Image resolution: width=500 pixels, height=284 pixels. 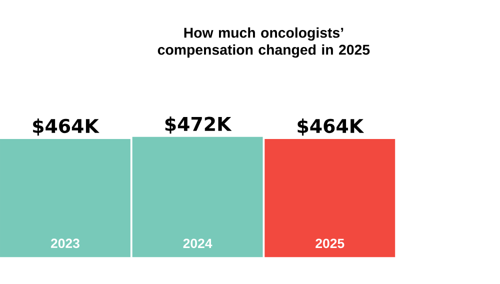 What do you see at coordinates (198, 125) in the screenshot?
I see `data-label: $472K` at bounding box center [198, 125].